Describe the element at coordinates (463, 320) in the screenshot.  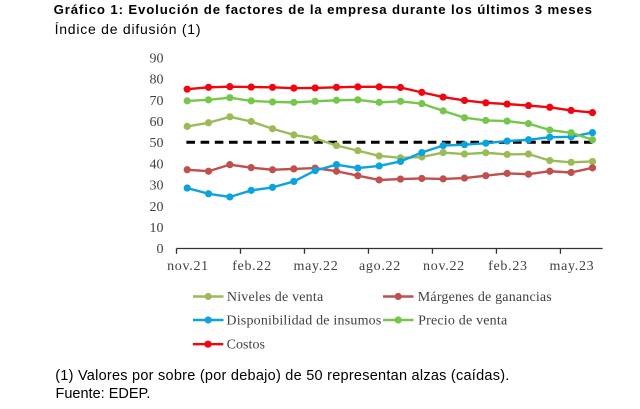
I see `svg-text: Precio de venta` at that location.